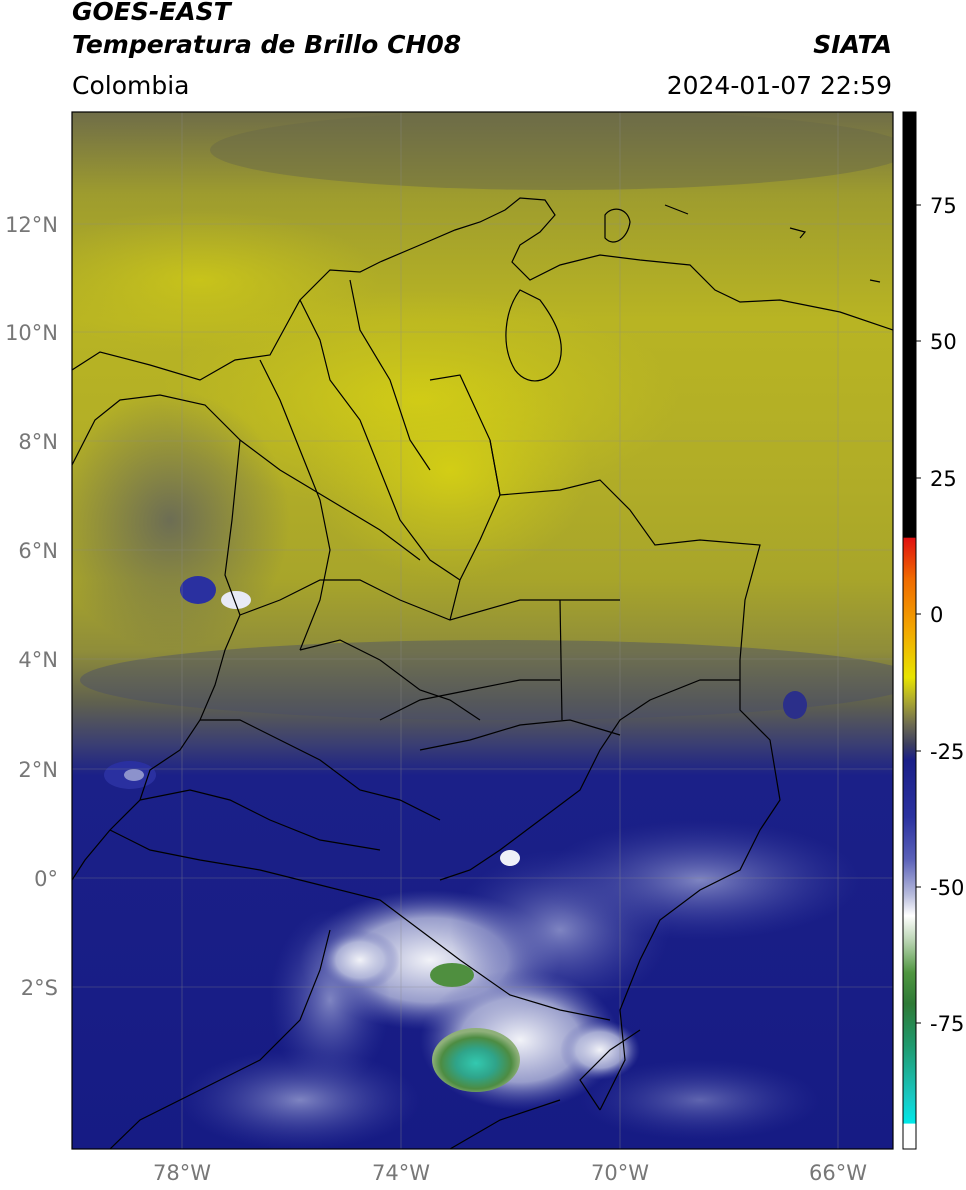 The height and width of the screenshot is (1190, 966). What do you see at coordinates (852, 44) in the screenshot?
I see `agency-label: SIATA` at bounding box center [852, 44].